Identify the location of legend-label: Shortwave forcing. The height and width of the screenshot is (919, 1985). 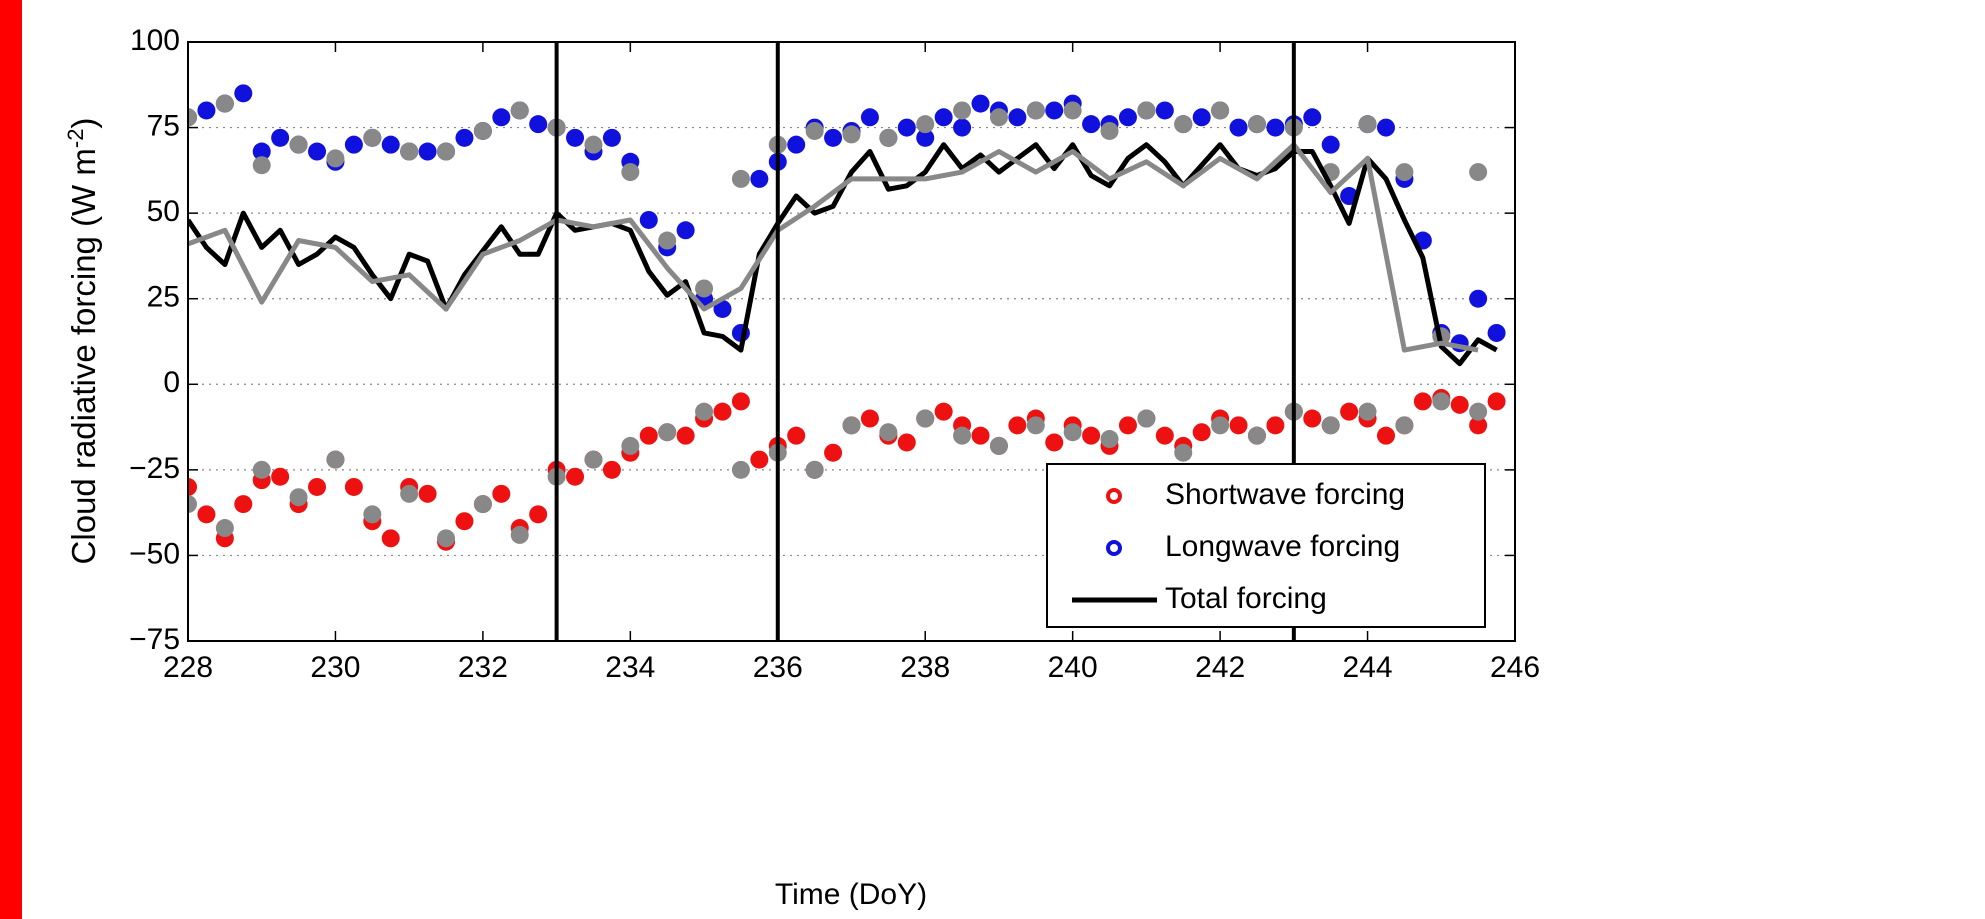
(1285, 494).